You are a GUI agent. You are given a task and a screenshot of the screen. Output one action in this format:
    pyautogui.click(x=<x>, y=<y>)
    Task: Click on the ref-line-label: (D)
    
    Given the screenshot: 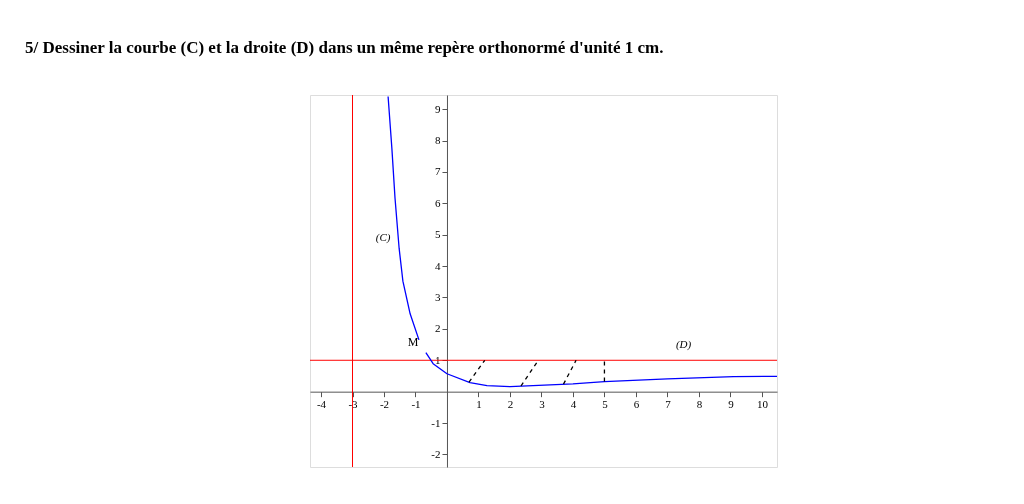 What is the action you would take?
    pyautogui.click(x=683, y=345)
    